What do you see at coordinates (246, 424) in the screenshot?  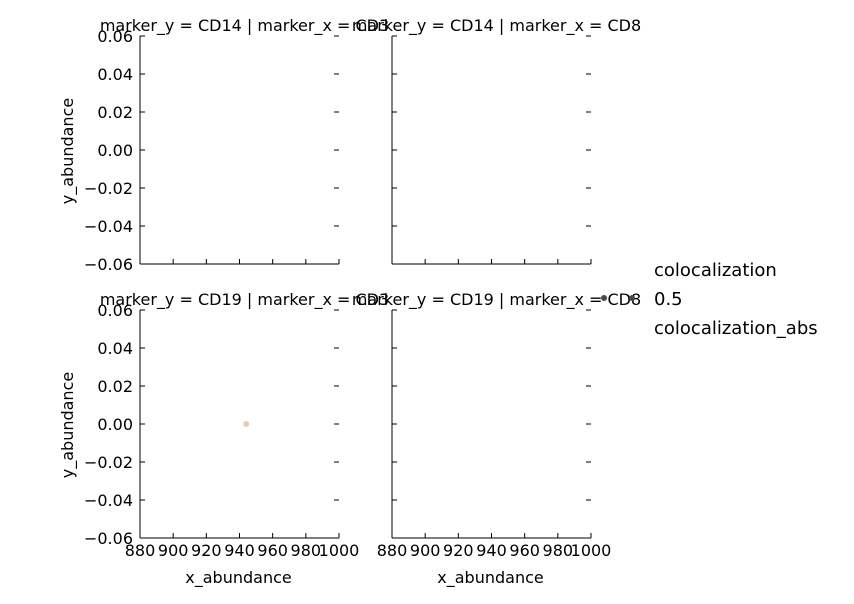 I see `data-point` at bounding box center [246, 424].